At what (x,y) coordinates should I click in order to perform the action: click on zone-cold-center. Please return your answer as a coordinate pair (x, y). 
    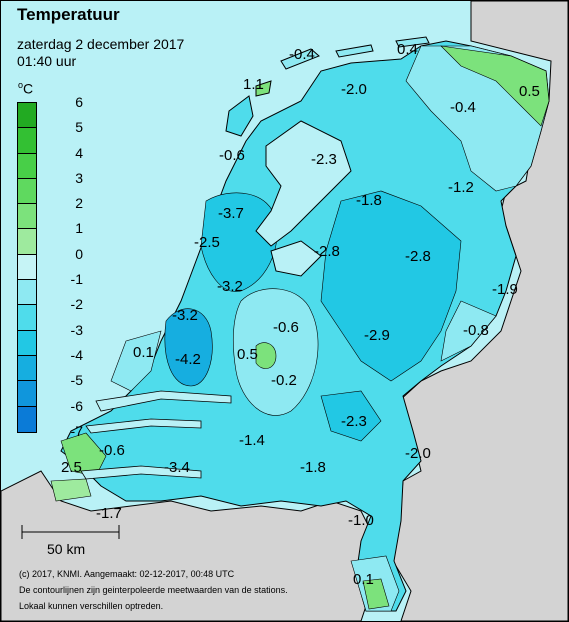
    Looking at the image, I should click on (391, 286).